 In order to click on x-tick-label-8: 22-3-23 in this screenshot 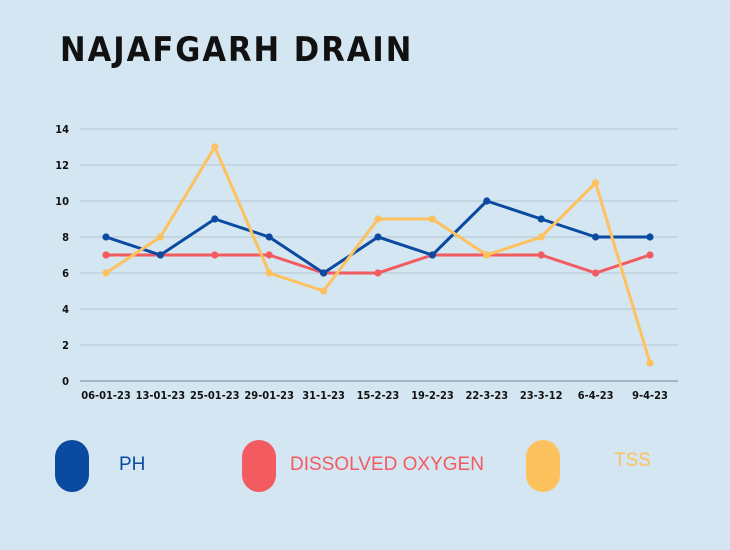, I will do `click(486, 395)`.